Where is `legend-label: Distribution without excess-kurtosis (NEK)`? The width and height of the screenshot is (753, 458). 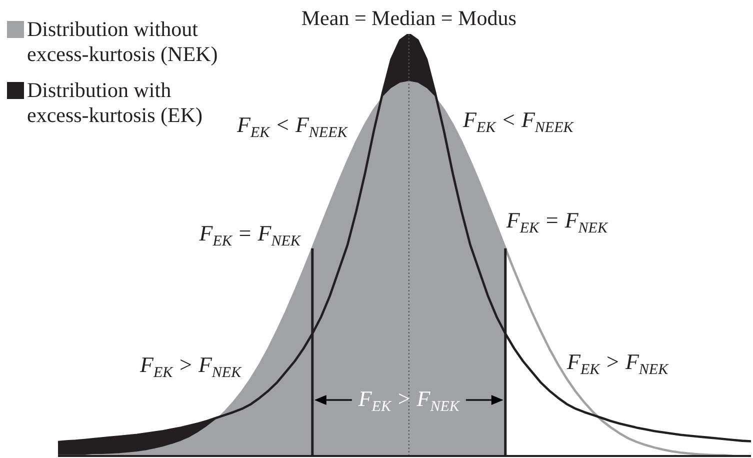 legend-label: Distribution without excess-kurtosis (NEK) is located at coordinates (123, 42).